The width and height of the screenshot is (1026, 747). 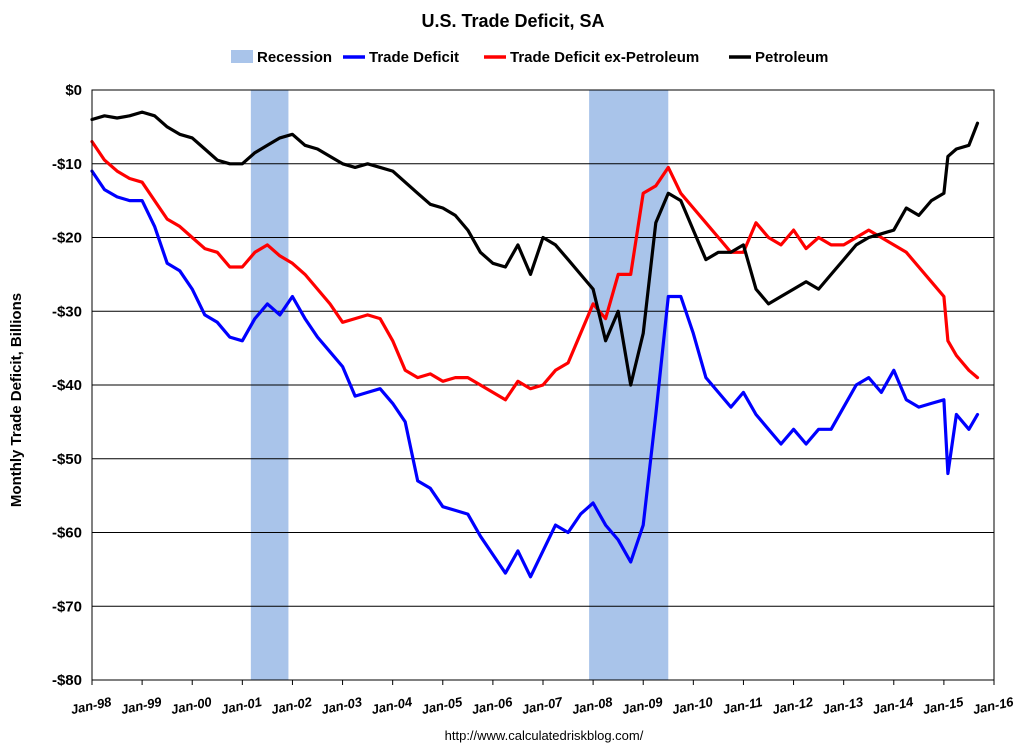 I want to click on legend-label: Trade Deficit ex-Petroleum, so click(x=604, y=57).